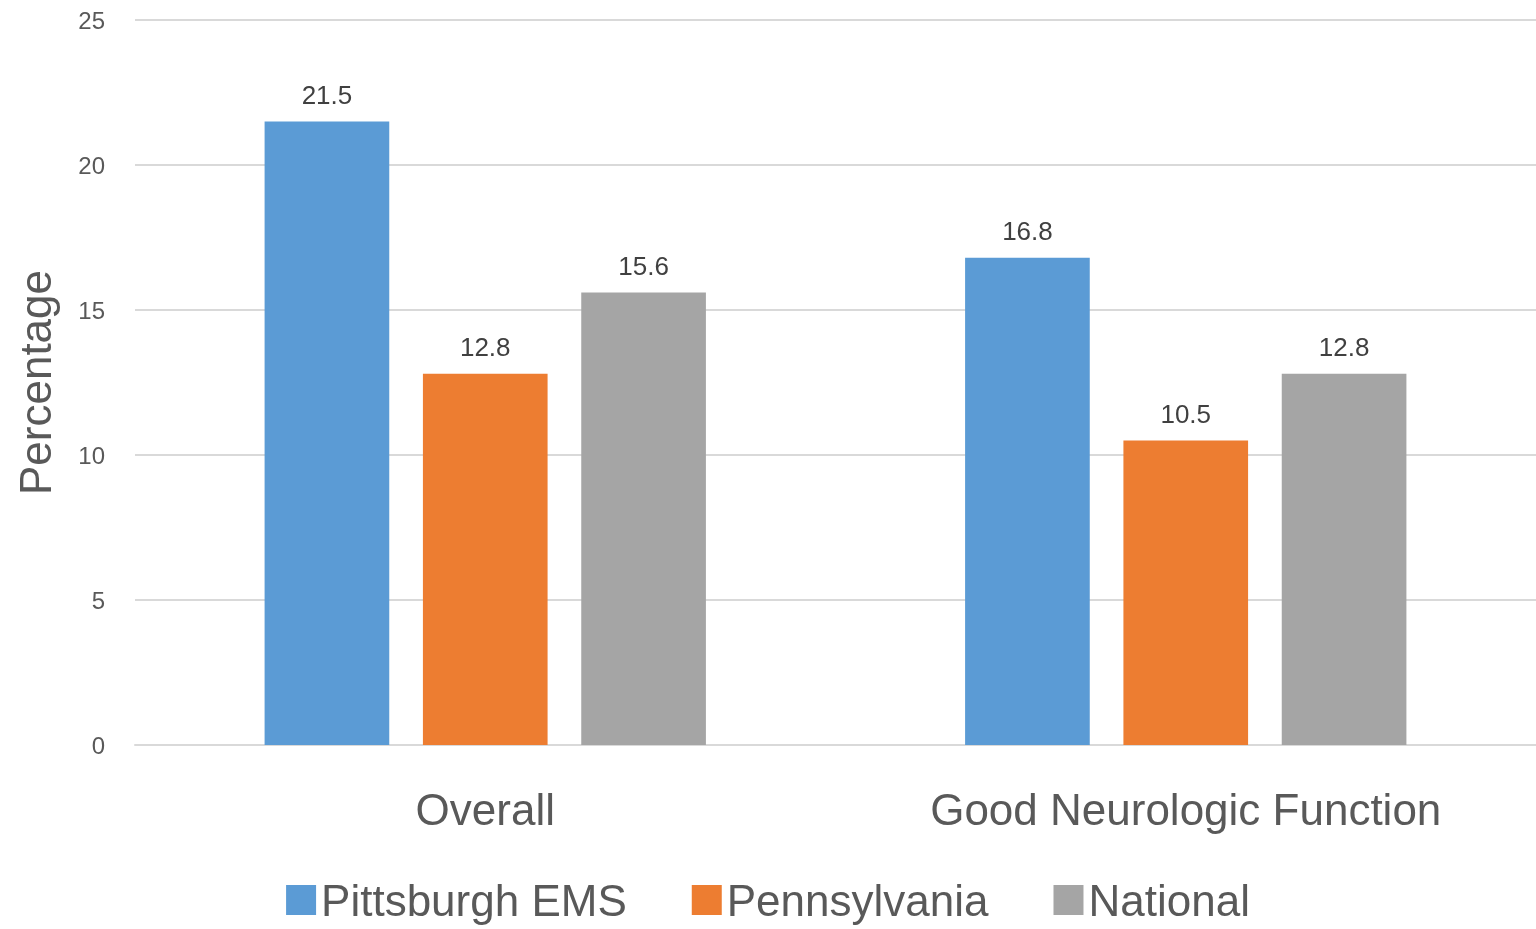 The image size is (1536, 929). What do you see at coordinates (485, 809) in the screenshot?
I see `x-tick-label: Overall` at bounding box center [485, 809].